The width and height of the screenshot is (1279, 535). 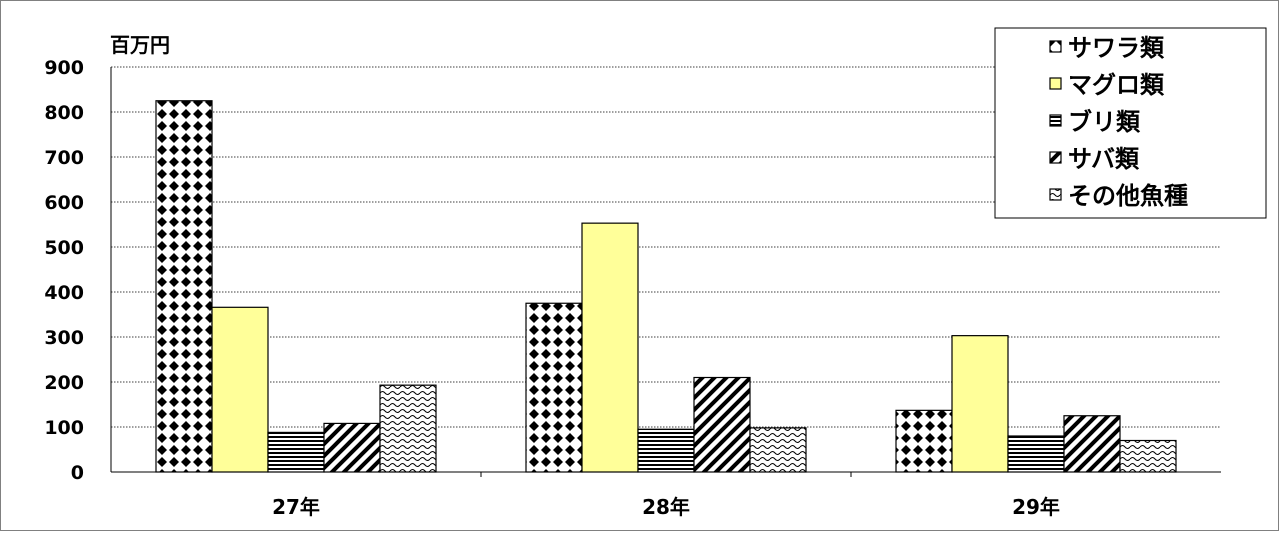 What do you see at coordinates (64, 428) in the screenshot?
I see `y-tick-label: 100` at bounding box center [64, 428].